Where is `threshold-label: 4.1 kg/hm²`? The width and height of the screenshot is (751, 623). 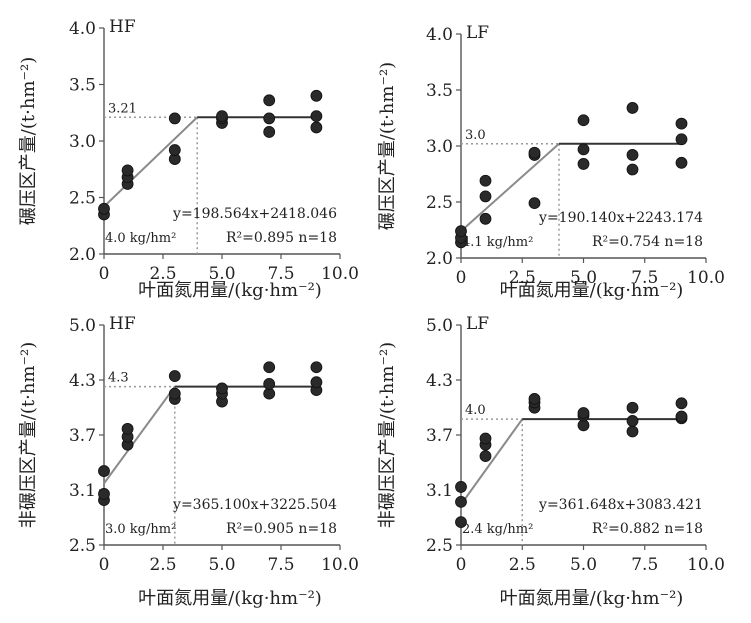 threshold-label: 4.1 kg/hm² is located at coordinates (497, 242).